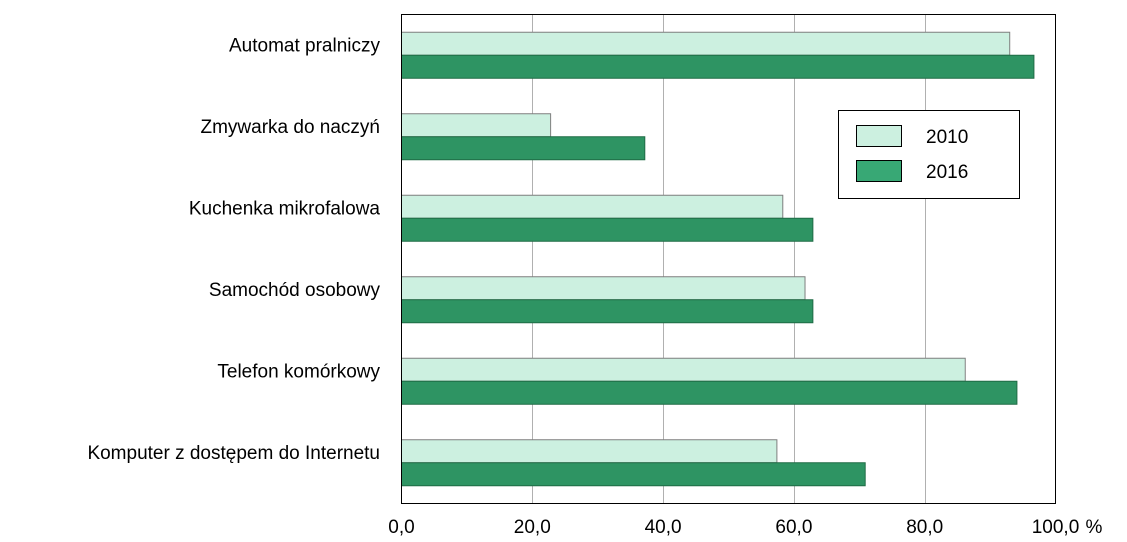  I want to click on legend-box, so click(929, 154).